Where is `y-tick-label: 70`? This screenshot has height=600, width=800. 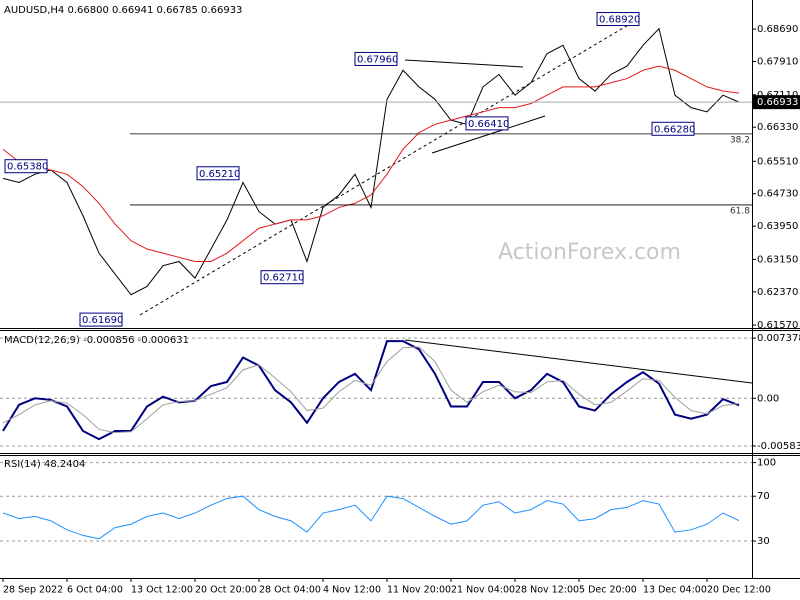
y-tick-label: 70 is located at coordinates (763, 496).